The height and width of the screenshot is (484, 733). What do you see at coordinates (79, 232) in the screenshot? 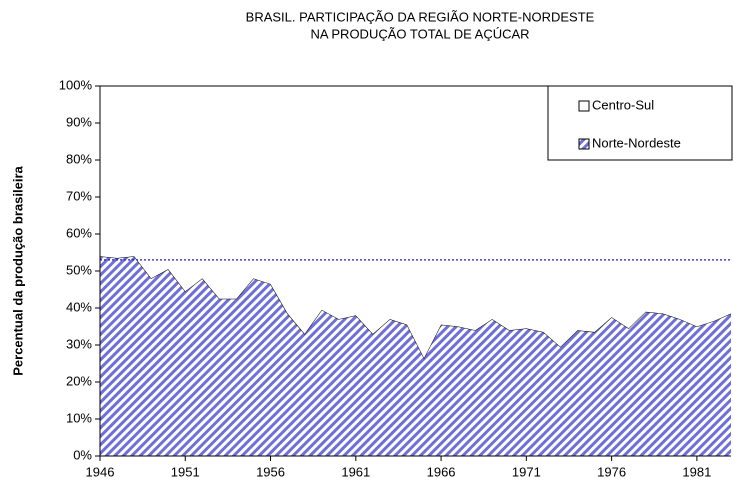
I see `y-tick-label: 60%` at bounding box center [79, 232].